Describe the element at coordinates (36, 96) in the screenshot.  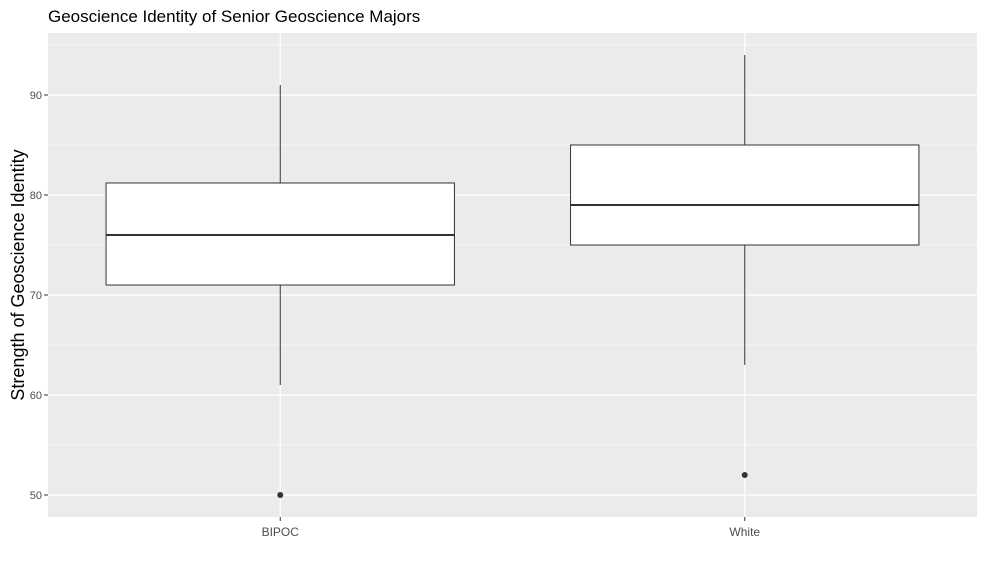
I see `y-tick-label: 90` at that location.